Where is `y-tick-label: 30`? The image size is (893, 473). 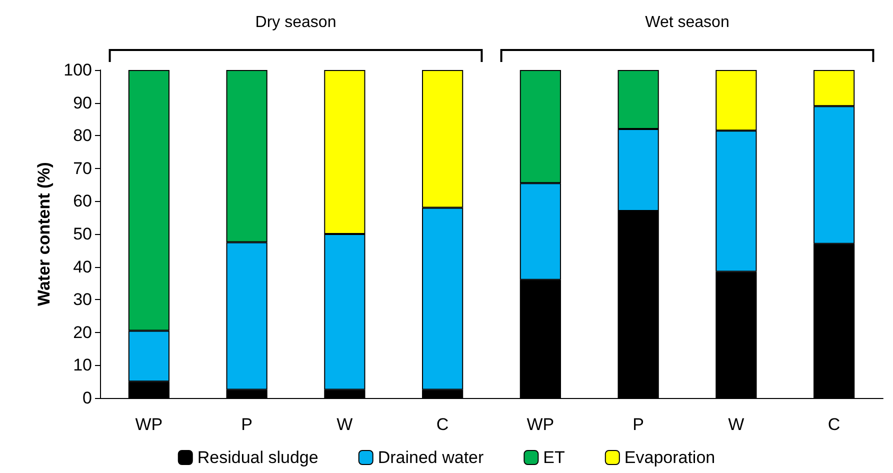
y-tick-label: 30 is located at coordinates (82, 300).